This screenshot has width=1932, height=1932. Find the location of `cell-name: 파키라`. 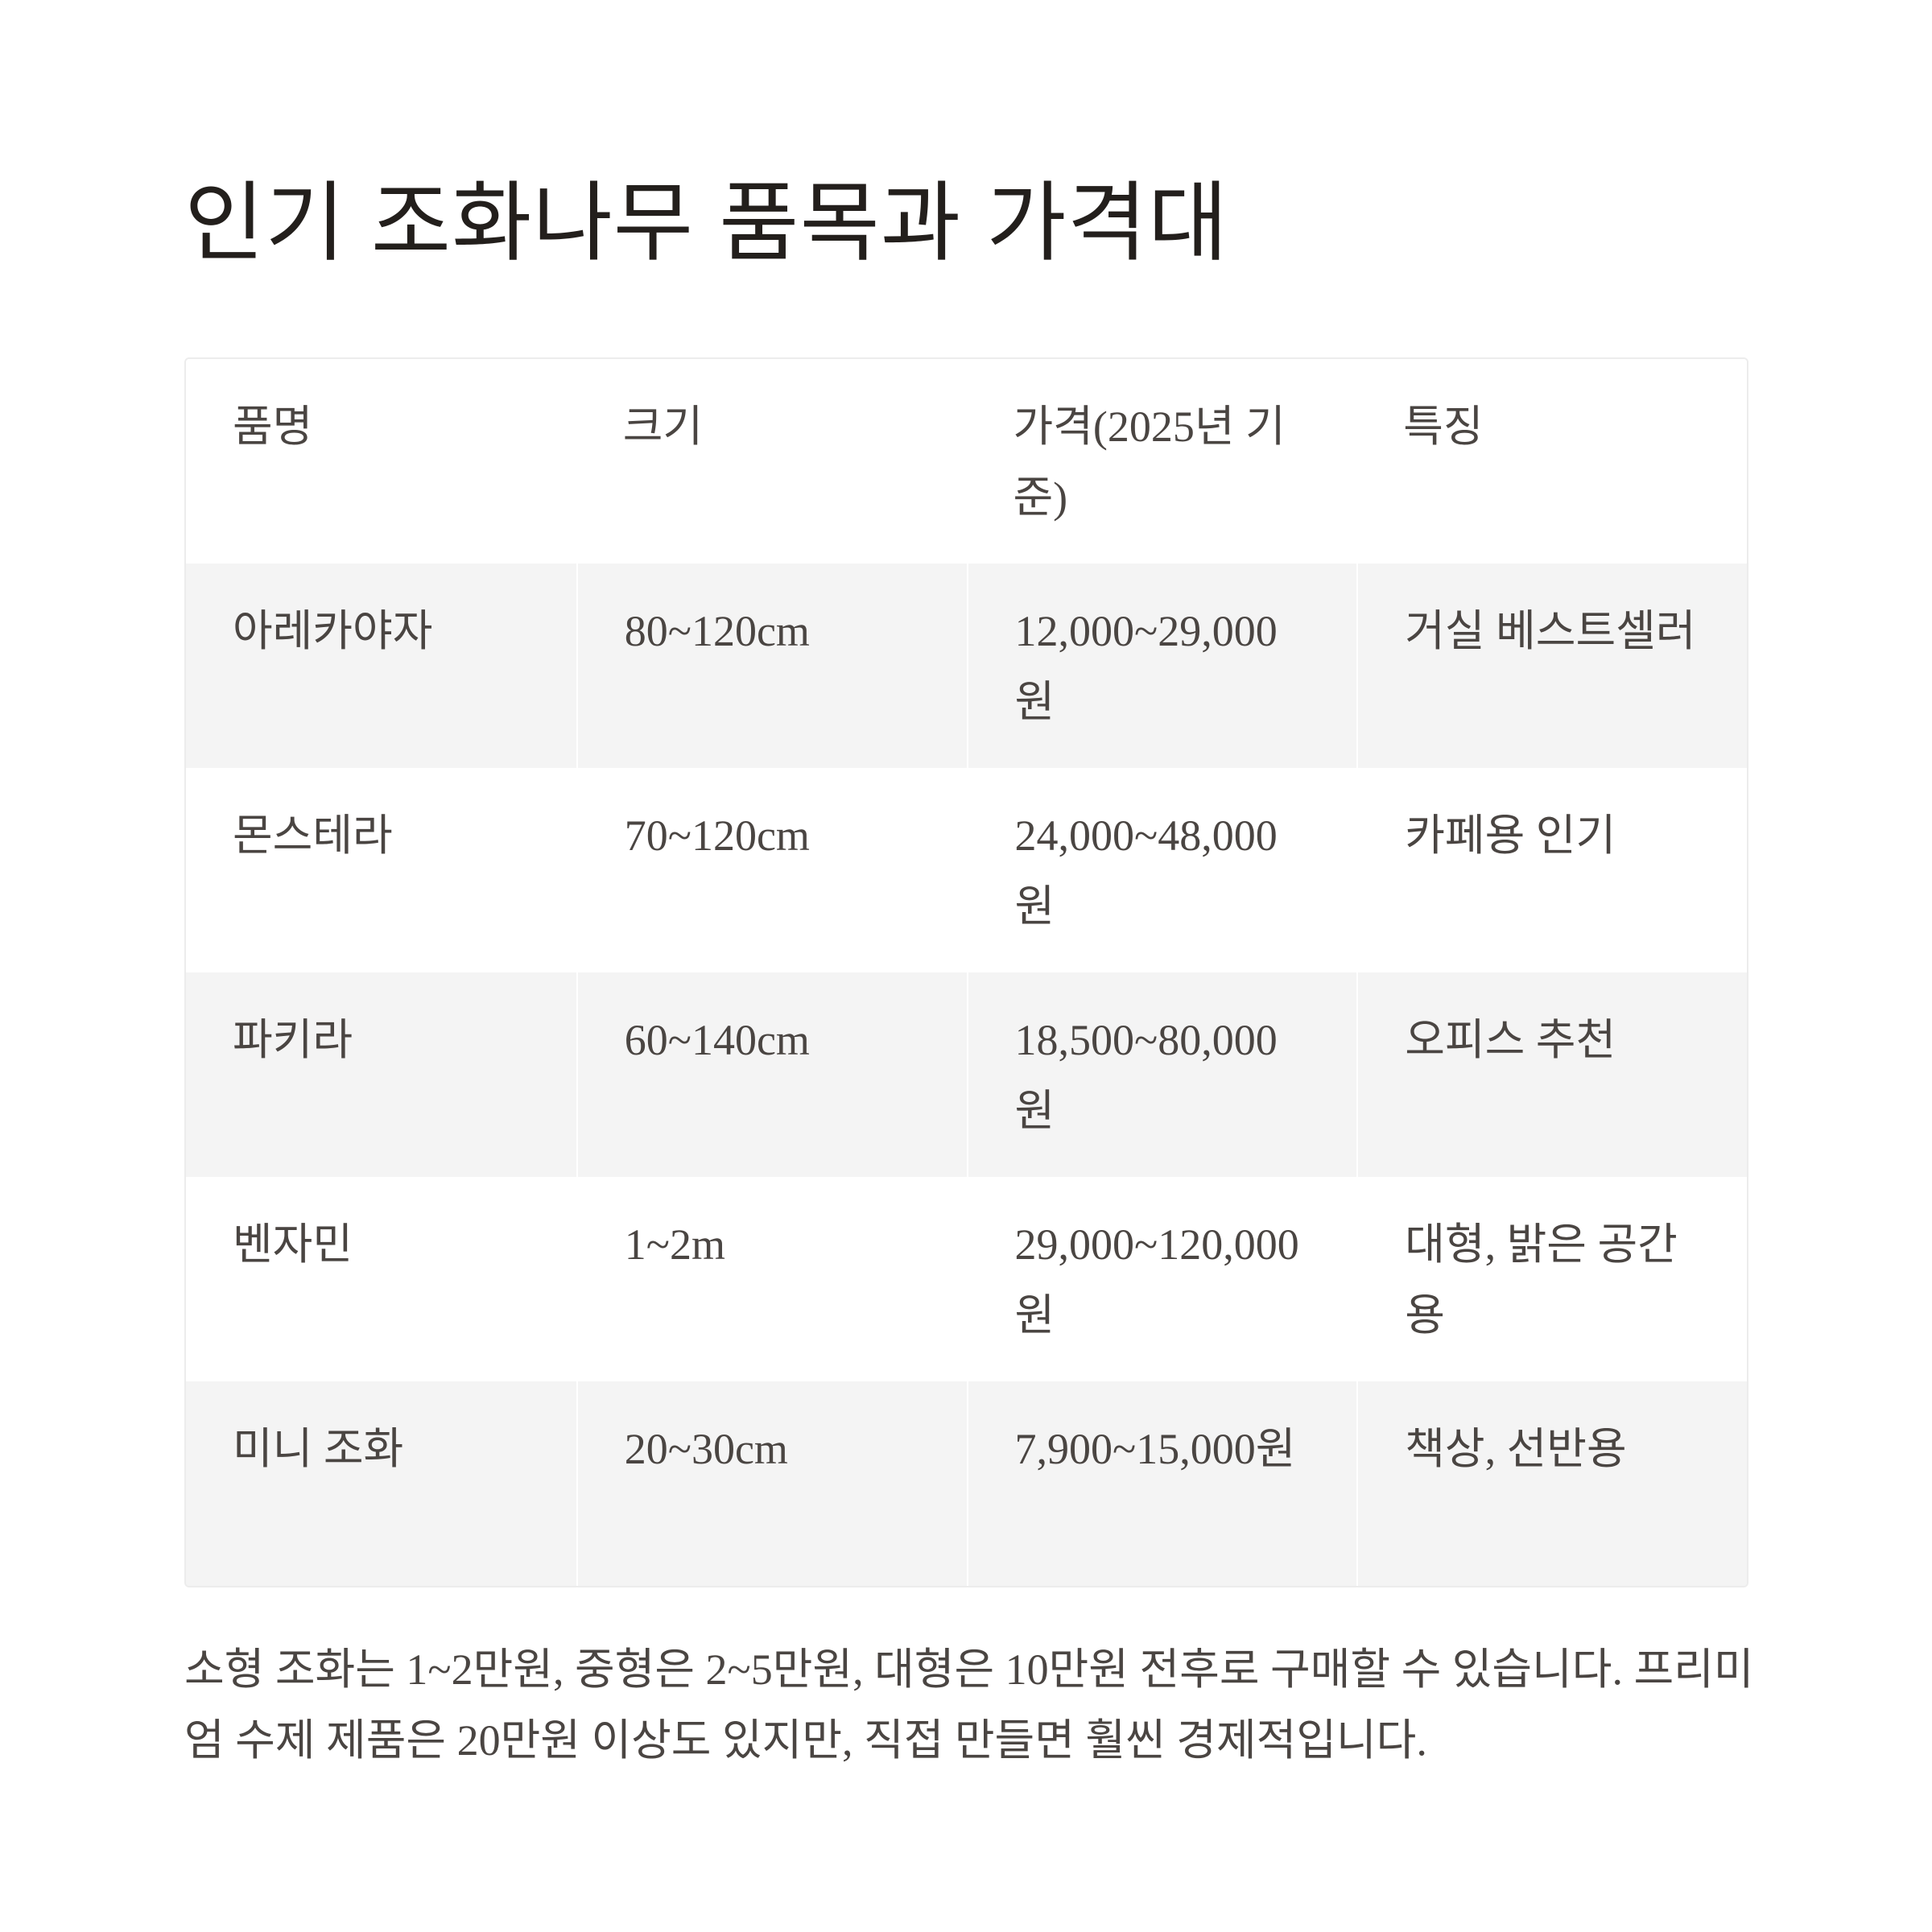

cell-name: 파키라 is located at coordinates (381, 1074).